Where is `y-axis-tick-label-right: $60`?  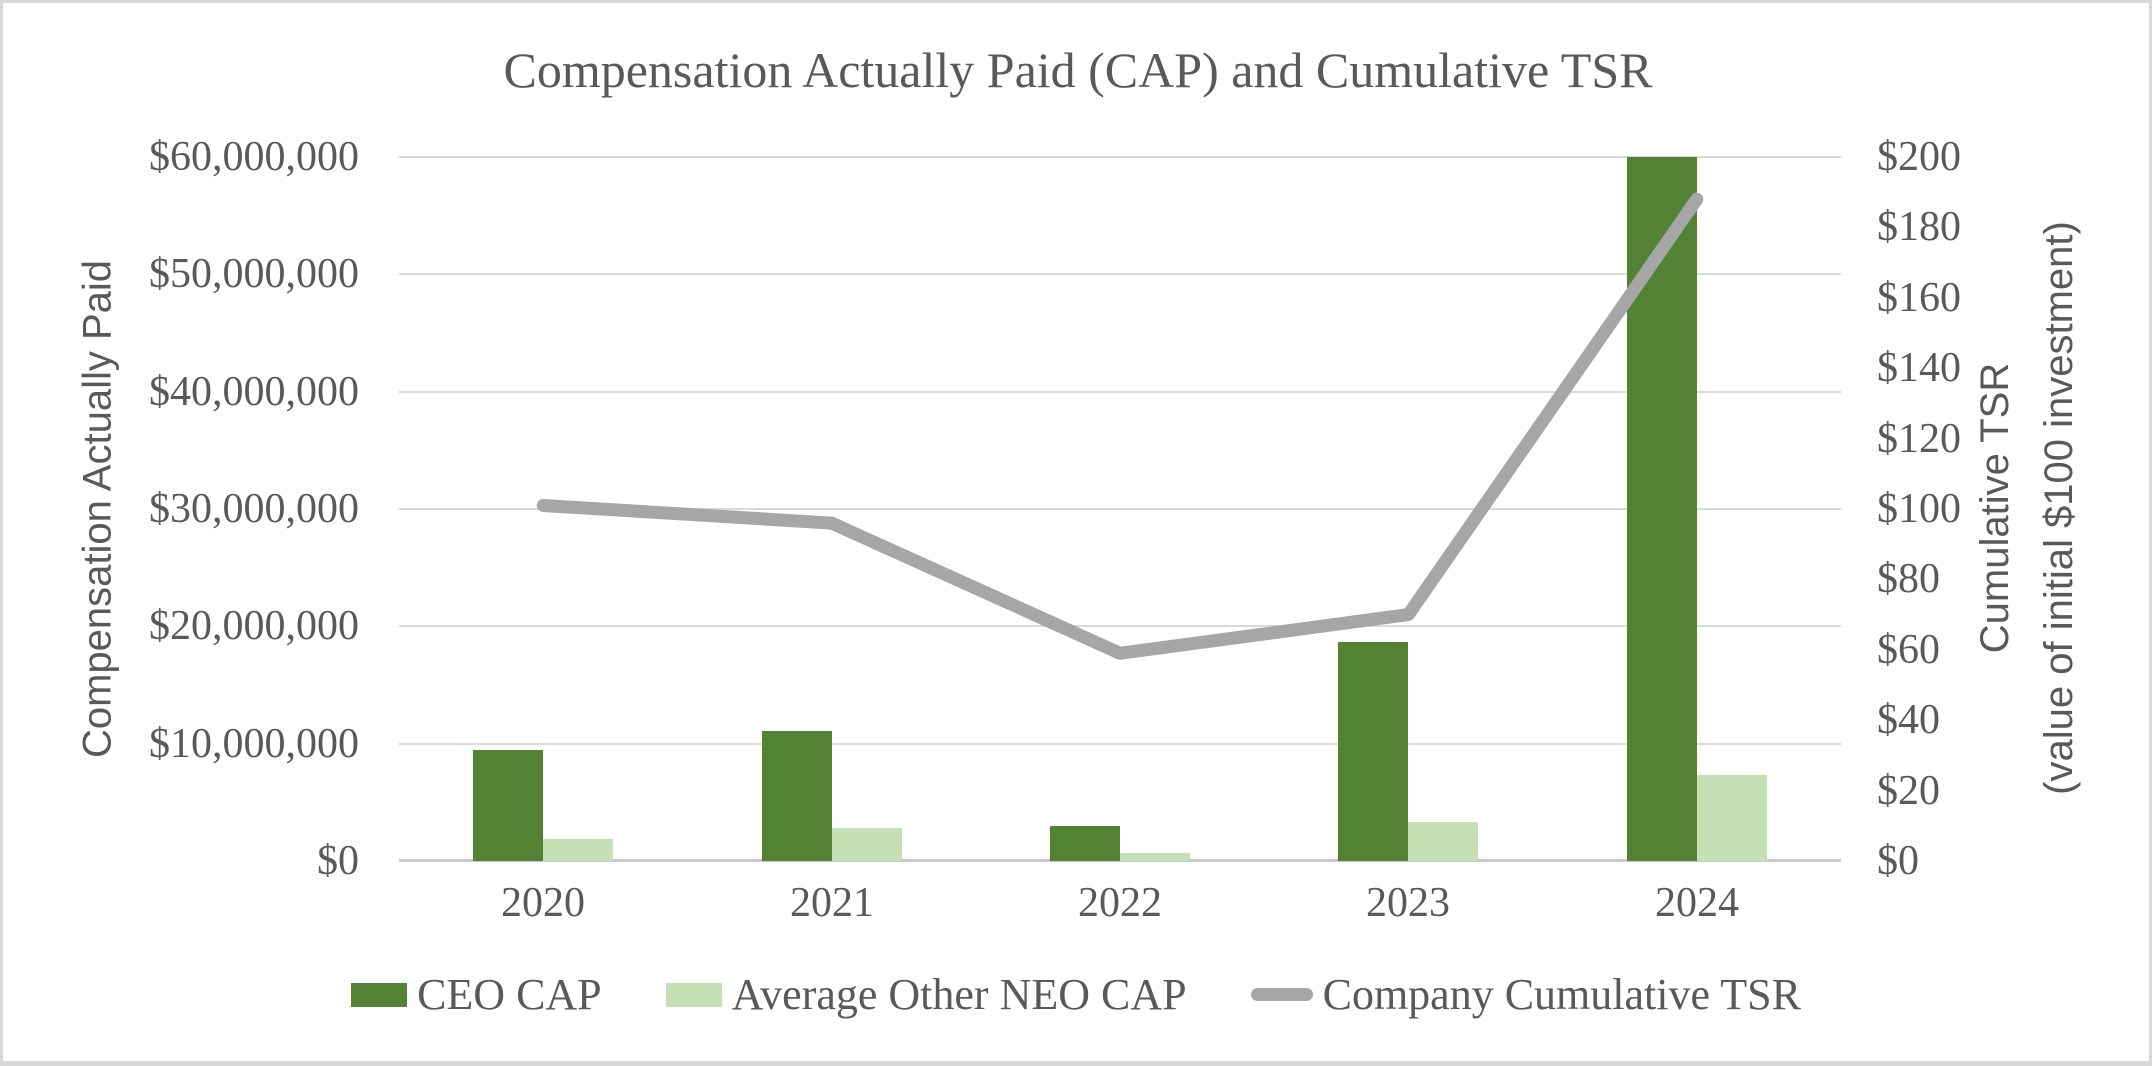 y-axis-tick-label-right: $60 is located at coordinates (1908, 650).